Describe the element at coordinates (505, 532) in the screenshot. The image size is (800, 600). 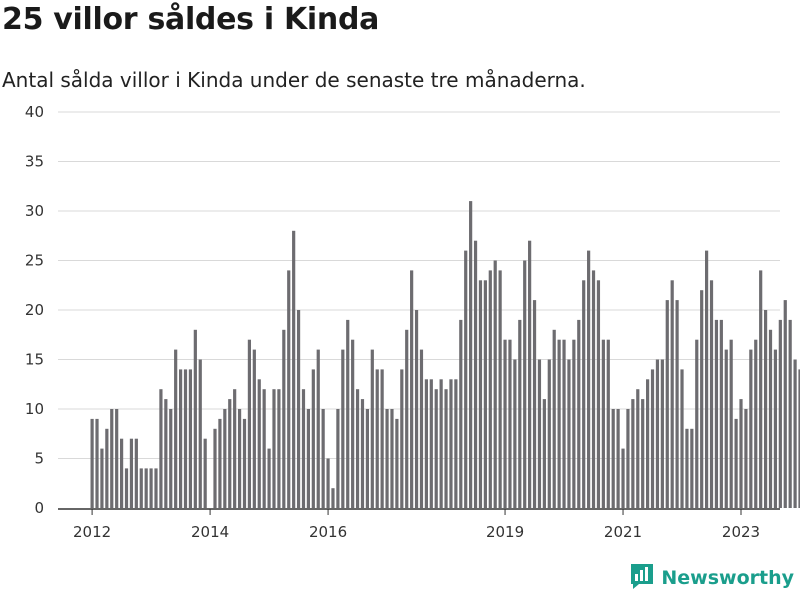
I see `x-tick-label: 2019` at that location.